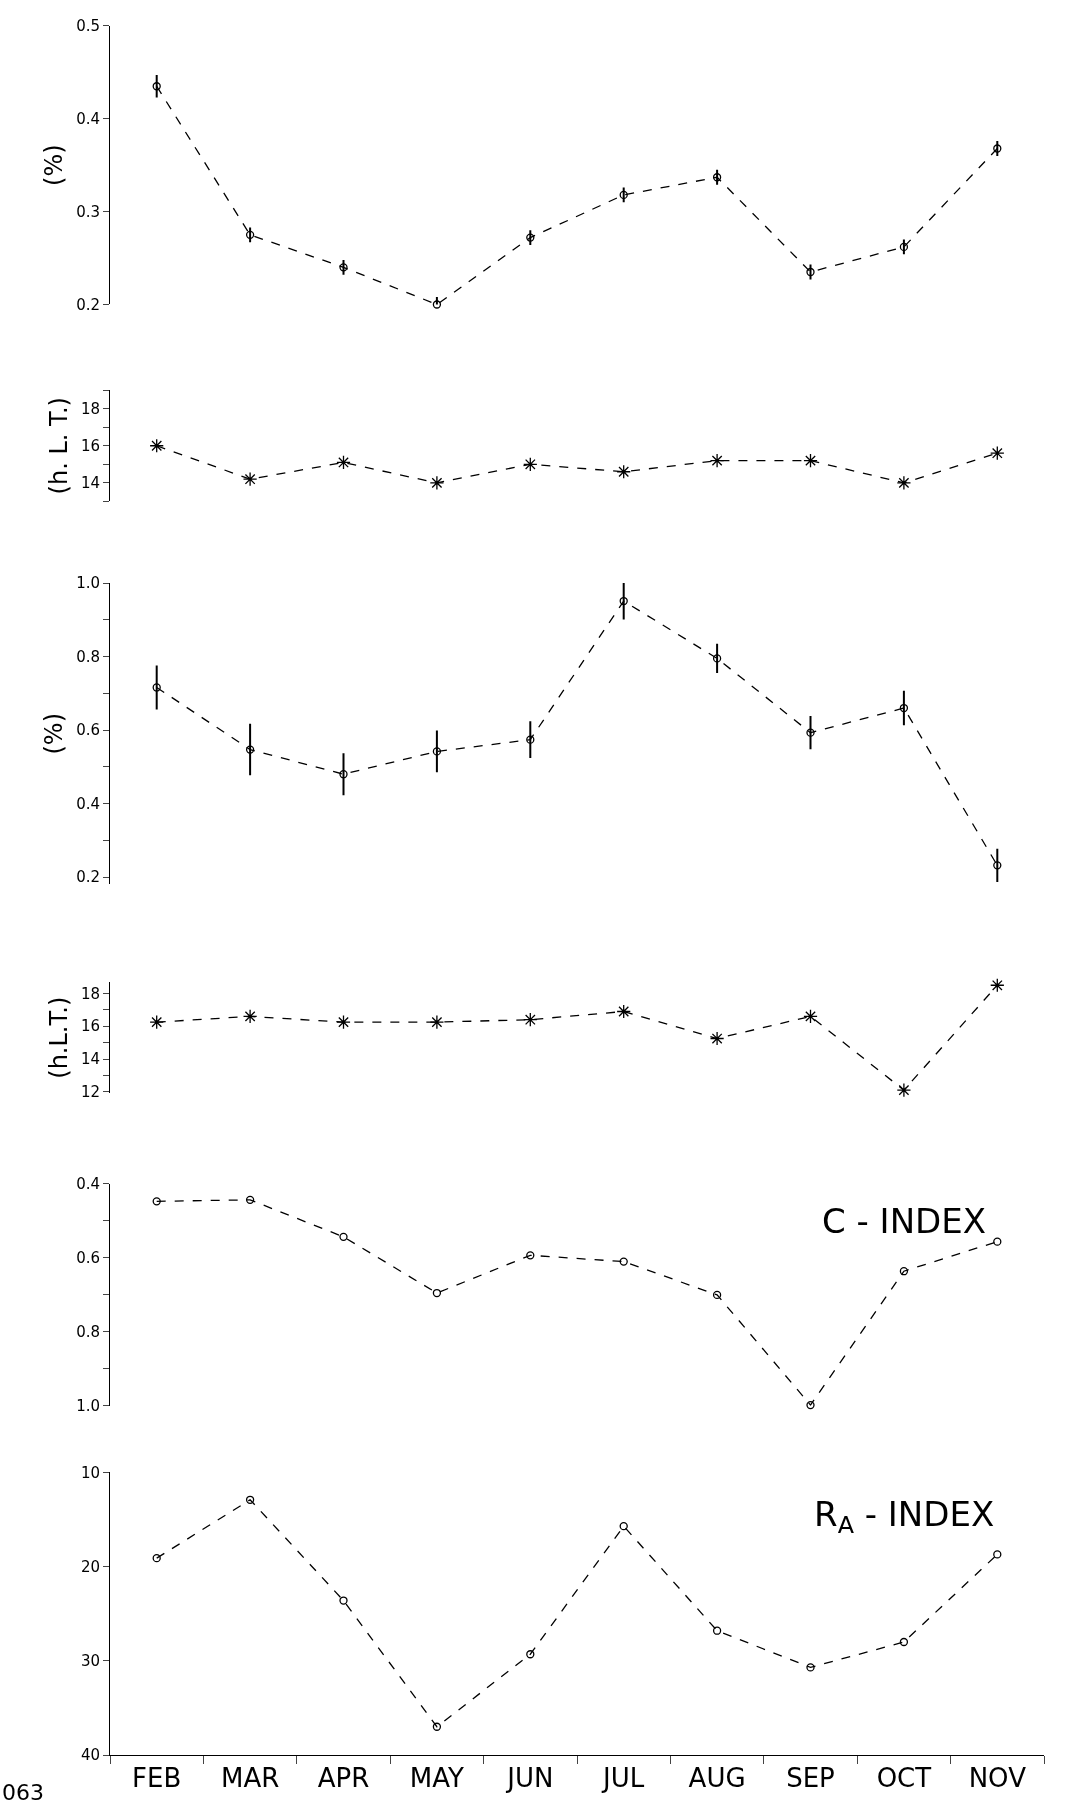 The height and width of the screenshot is (1817, 1079). What do you see at coordinates (88, 211) in the screenshot?
I see `y-tick-label: 0.3` at bounding box center [88, 211].